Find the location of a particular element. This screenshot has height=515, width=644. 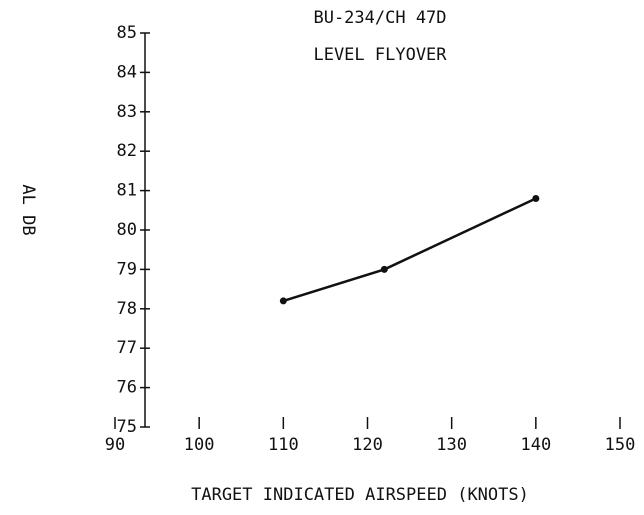

y-tick-label: 75 is located at coordinates (127, 427).